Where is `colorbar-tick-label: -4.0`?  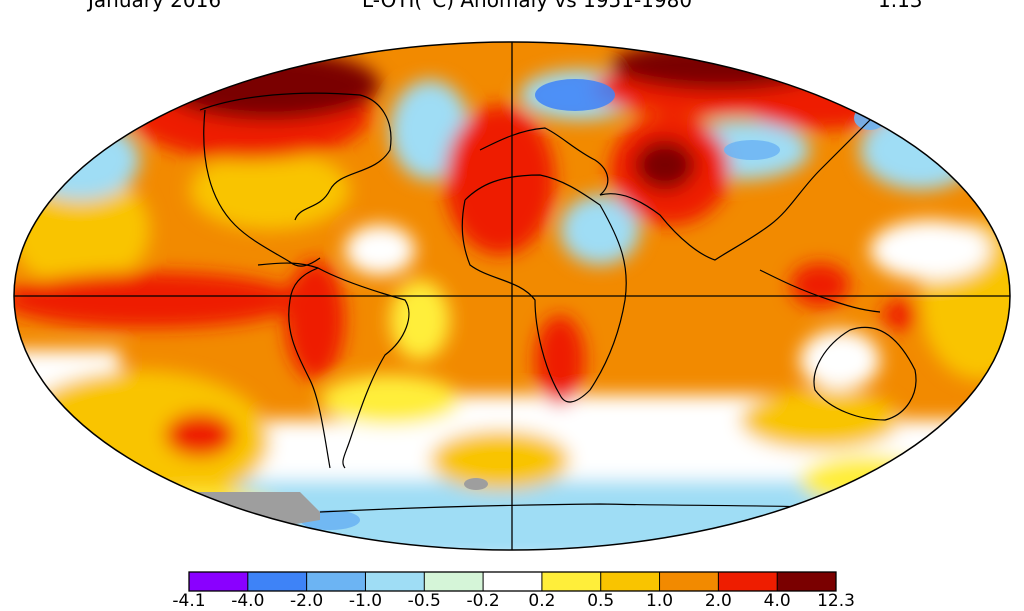 colorbar-tick-label: -4.0 is located at coordinates (248, 601).